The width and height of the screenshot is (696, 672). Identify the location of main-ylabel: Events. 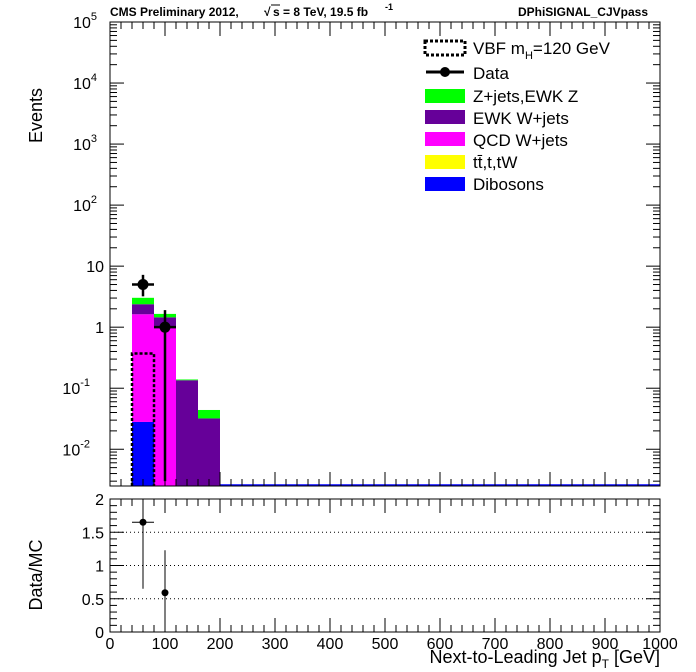
(36, 115).